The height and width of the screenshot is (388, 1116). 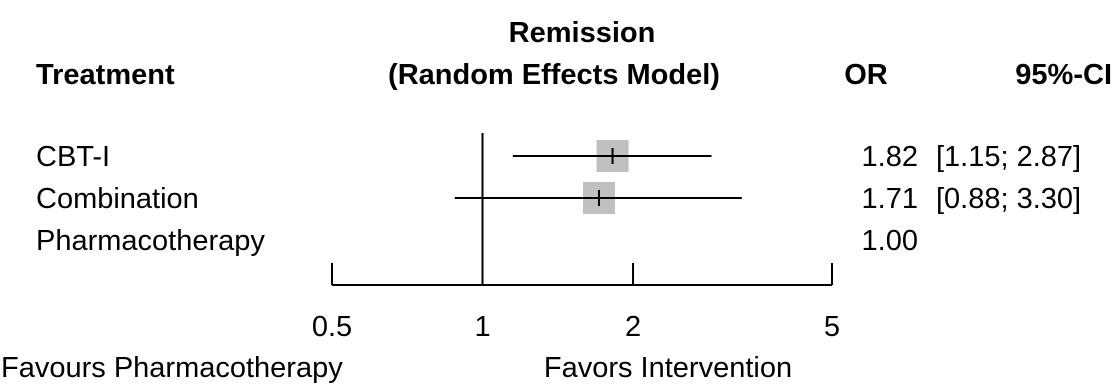 What do you see at coordinates (105, 75) in the screenshot?
I see `header-treatment: Treatment` at bounding box center [105, 75].